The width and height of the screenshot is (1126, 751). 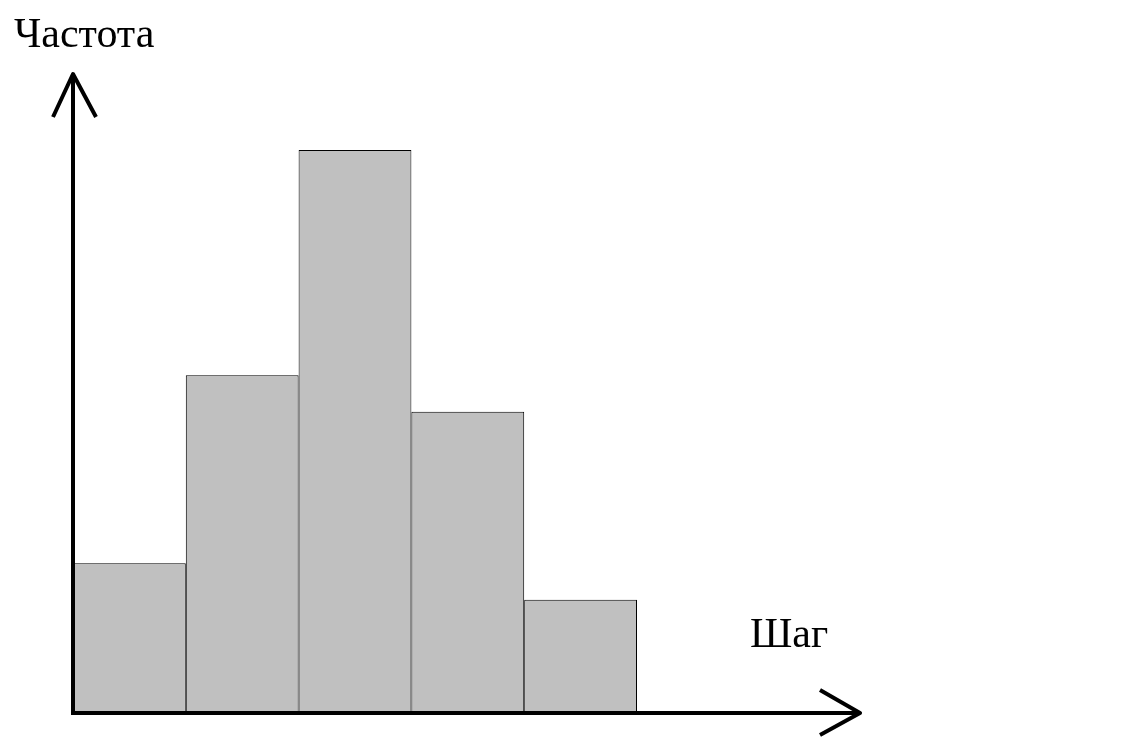 What do you see at coordinates (84, 33) in the screenshot?
I see `y-axis-title: Частота` at bounding box center [84, 33].